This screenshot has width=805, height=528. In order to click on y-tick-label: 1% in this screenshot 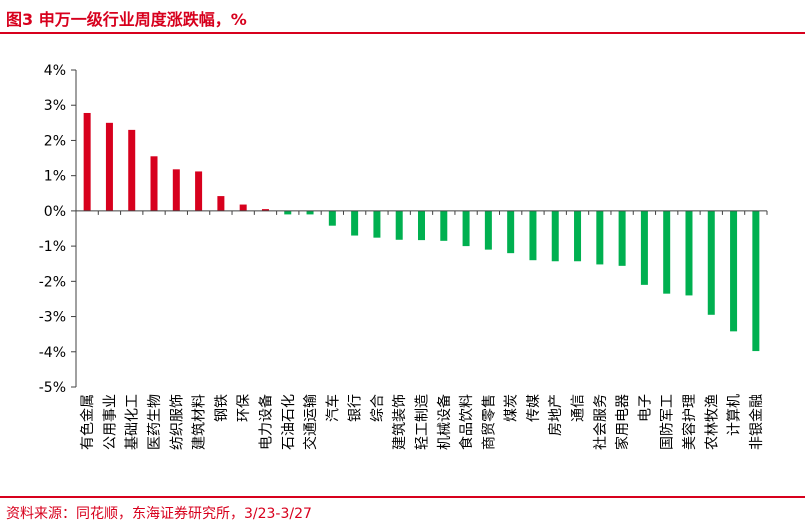, I will do `click(55, 177)`.